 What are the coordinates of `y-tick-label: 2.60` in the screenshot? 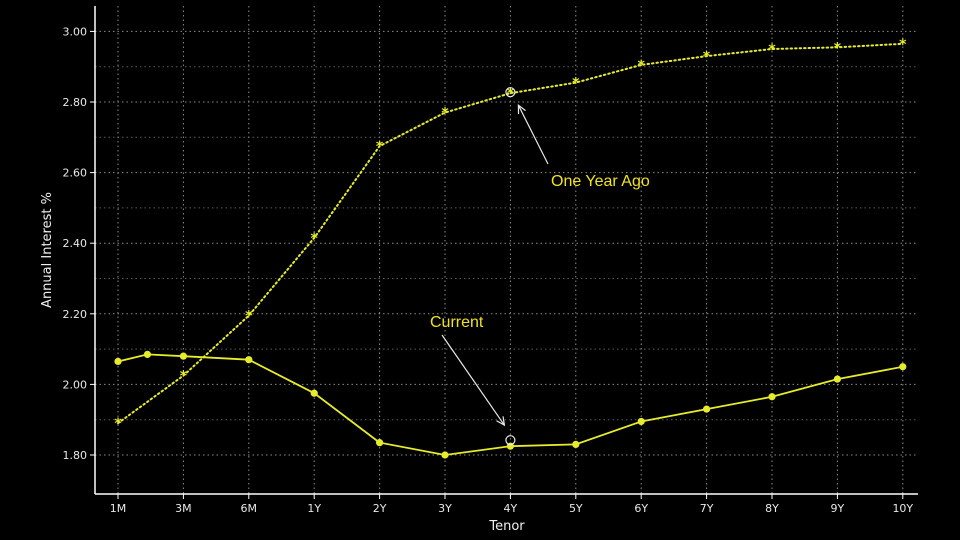 It's located at (75, 173).